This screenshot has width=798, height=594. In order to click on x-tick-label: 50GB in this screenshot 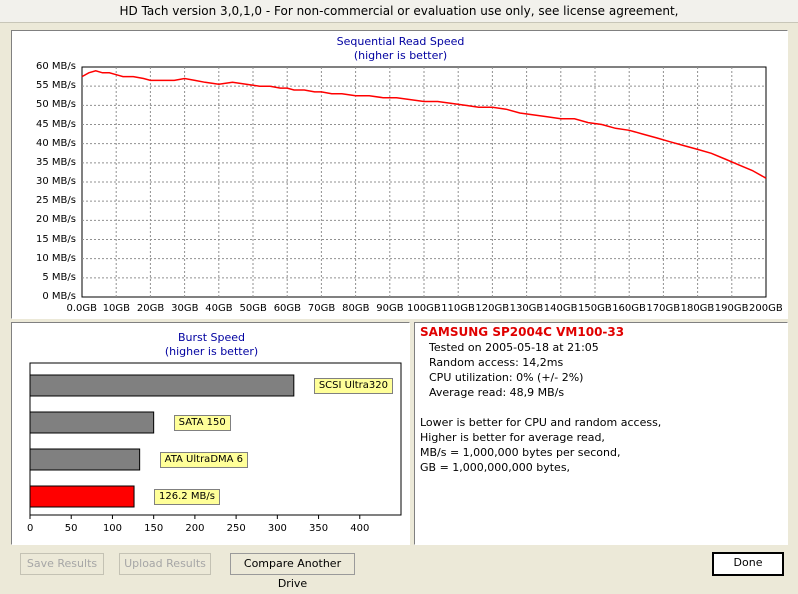, I will do `click(253, 308)`.